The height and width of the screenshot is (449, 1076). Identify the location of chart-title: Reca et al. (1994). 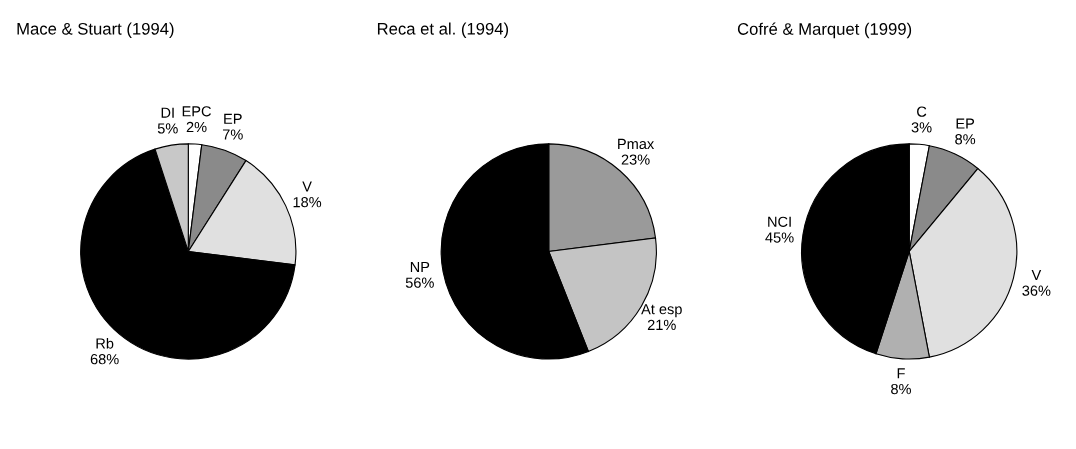
(443, 30).